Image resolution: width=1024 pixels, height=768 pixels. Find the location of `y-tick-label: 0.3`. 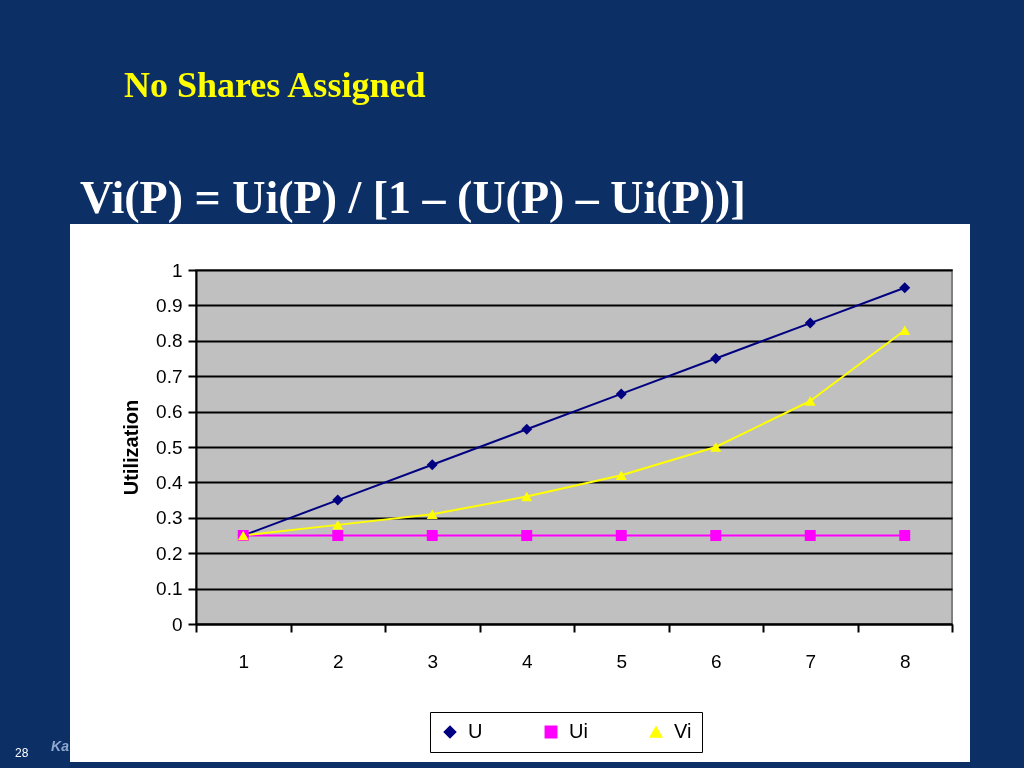

y-tick-label: 0.3 is located at coordinates (169, 518).